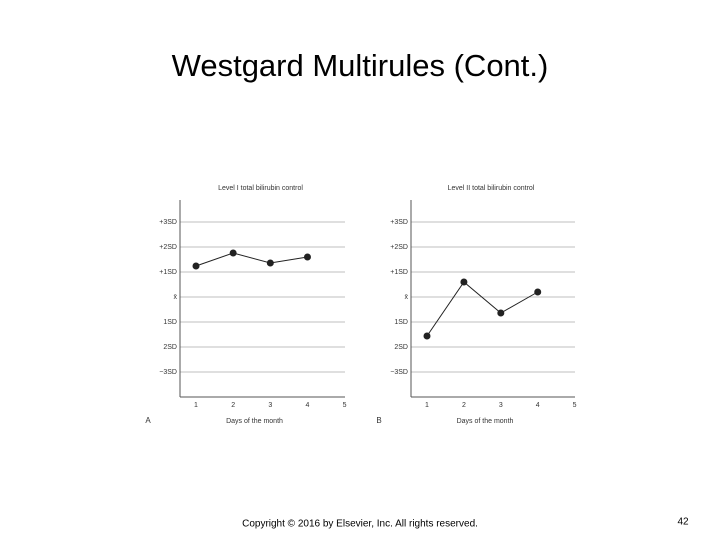 The image size is (720, 540). I want to click on page-number: 42, so click(683, 522).